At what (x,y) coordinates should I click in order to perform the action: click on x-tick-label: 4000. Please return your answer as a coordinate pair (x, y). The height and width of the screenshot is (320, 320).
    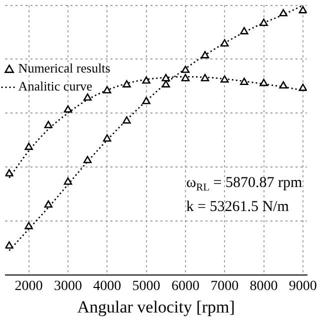
    Looking at the image, I should click on (107, 286).